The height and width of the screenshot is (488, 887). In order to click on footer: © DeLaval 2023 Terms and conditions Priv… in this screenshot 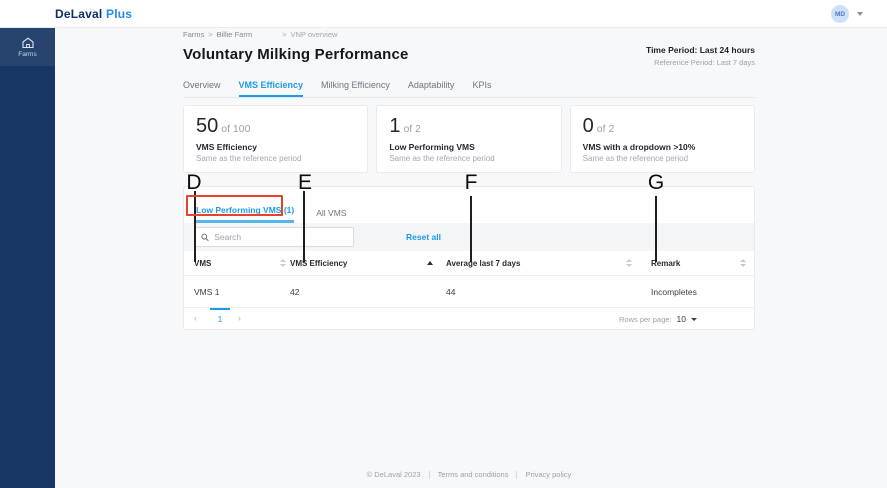, I will do `click(469, 474)`.